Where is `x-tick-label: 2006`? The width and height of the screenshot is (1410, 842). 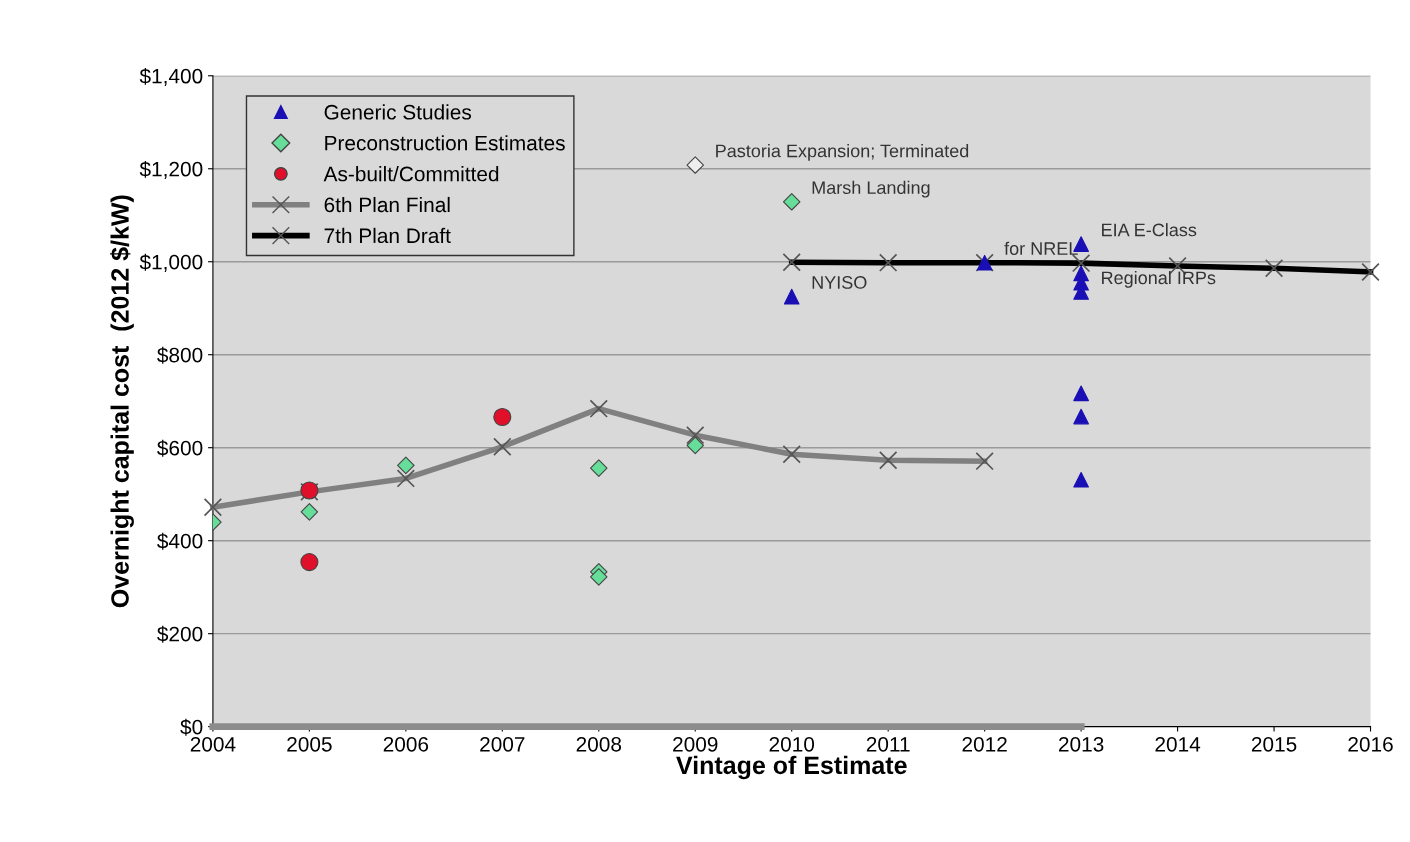
x-tick-label: 2006 is located at coordinates (406, 744).